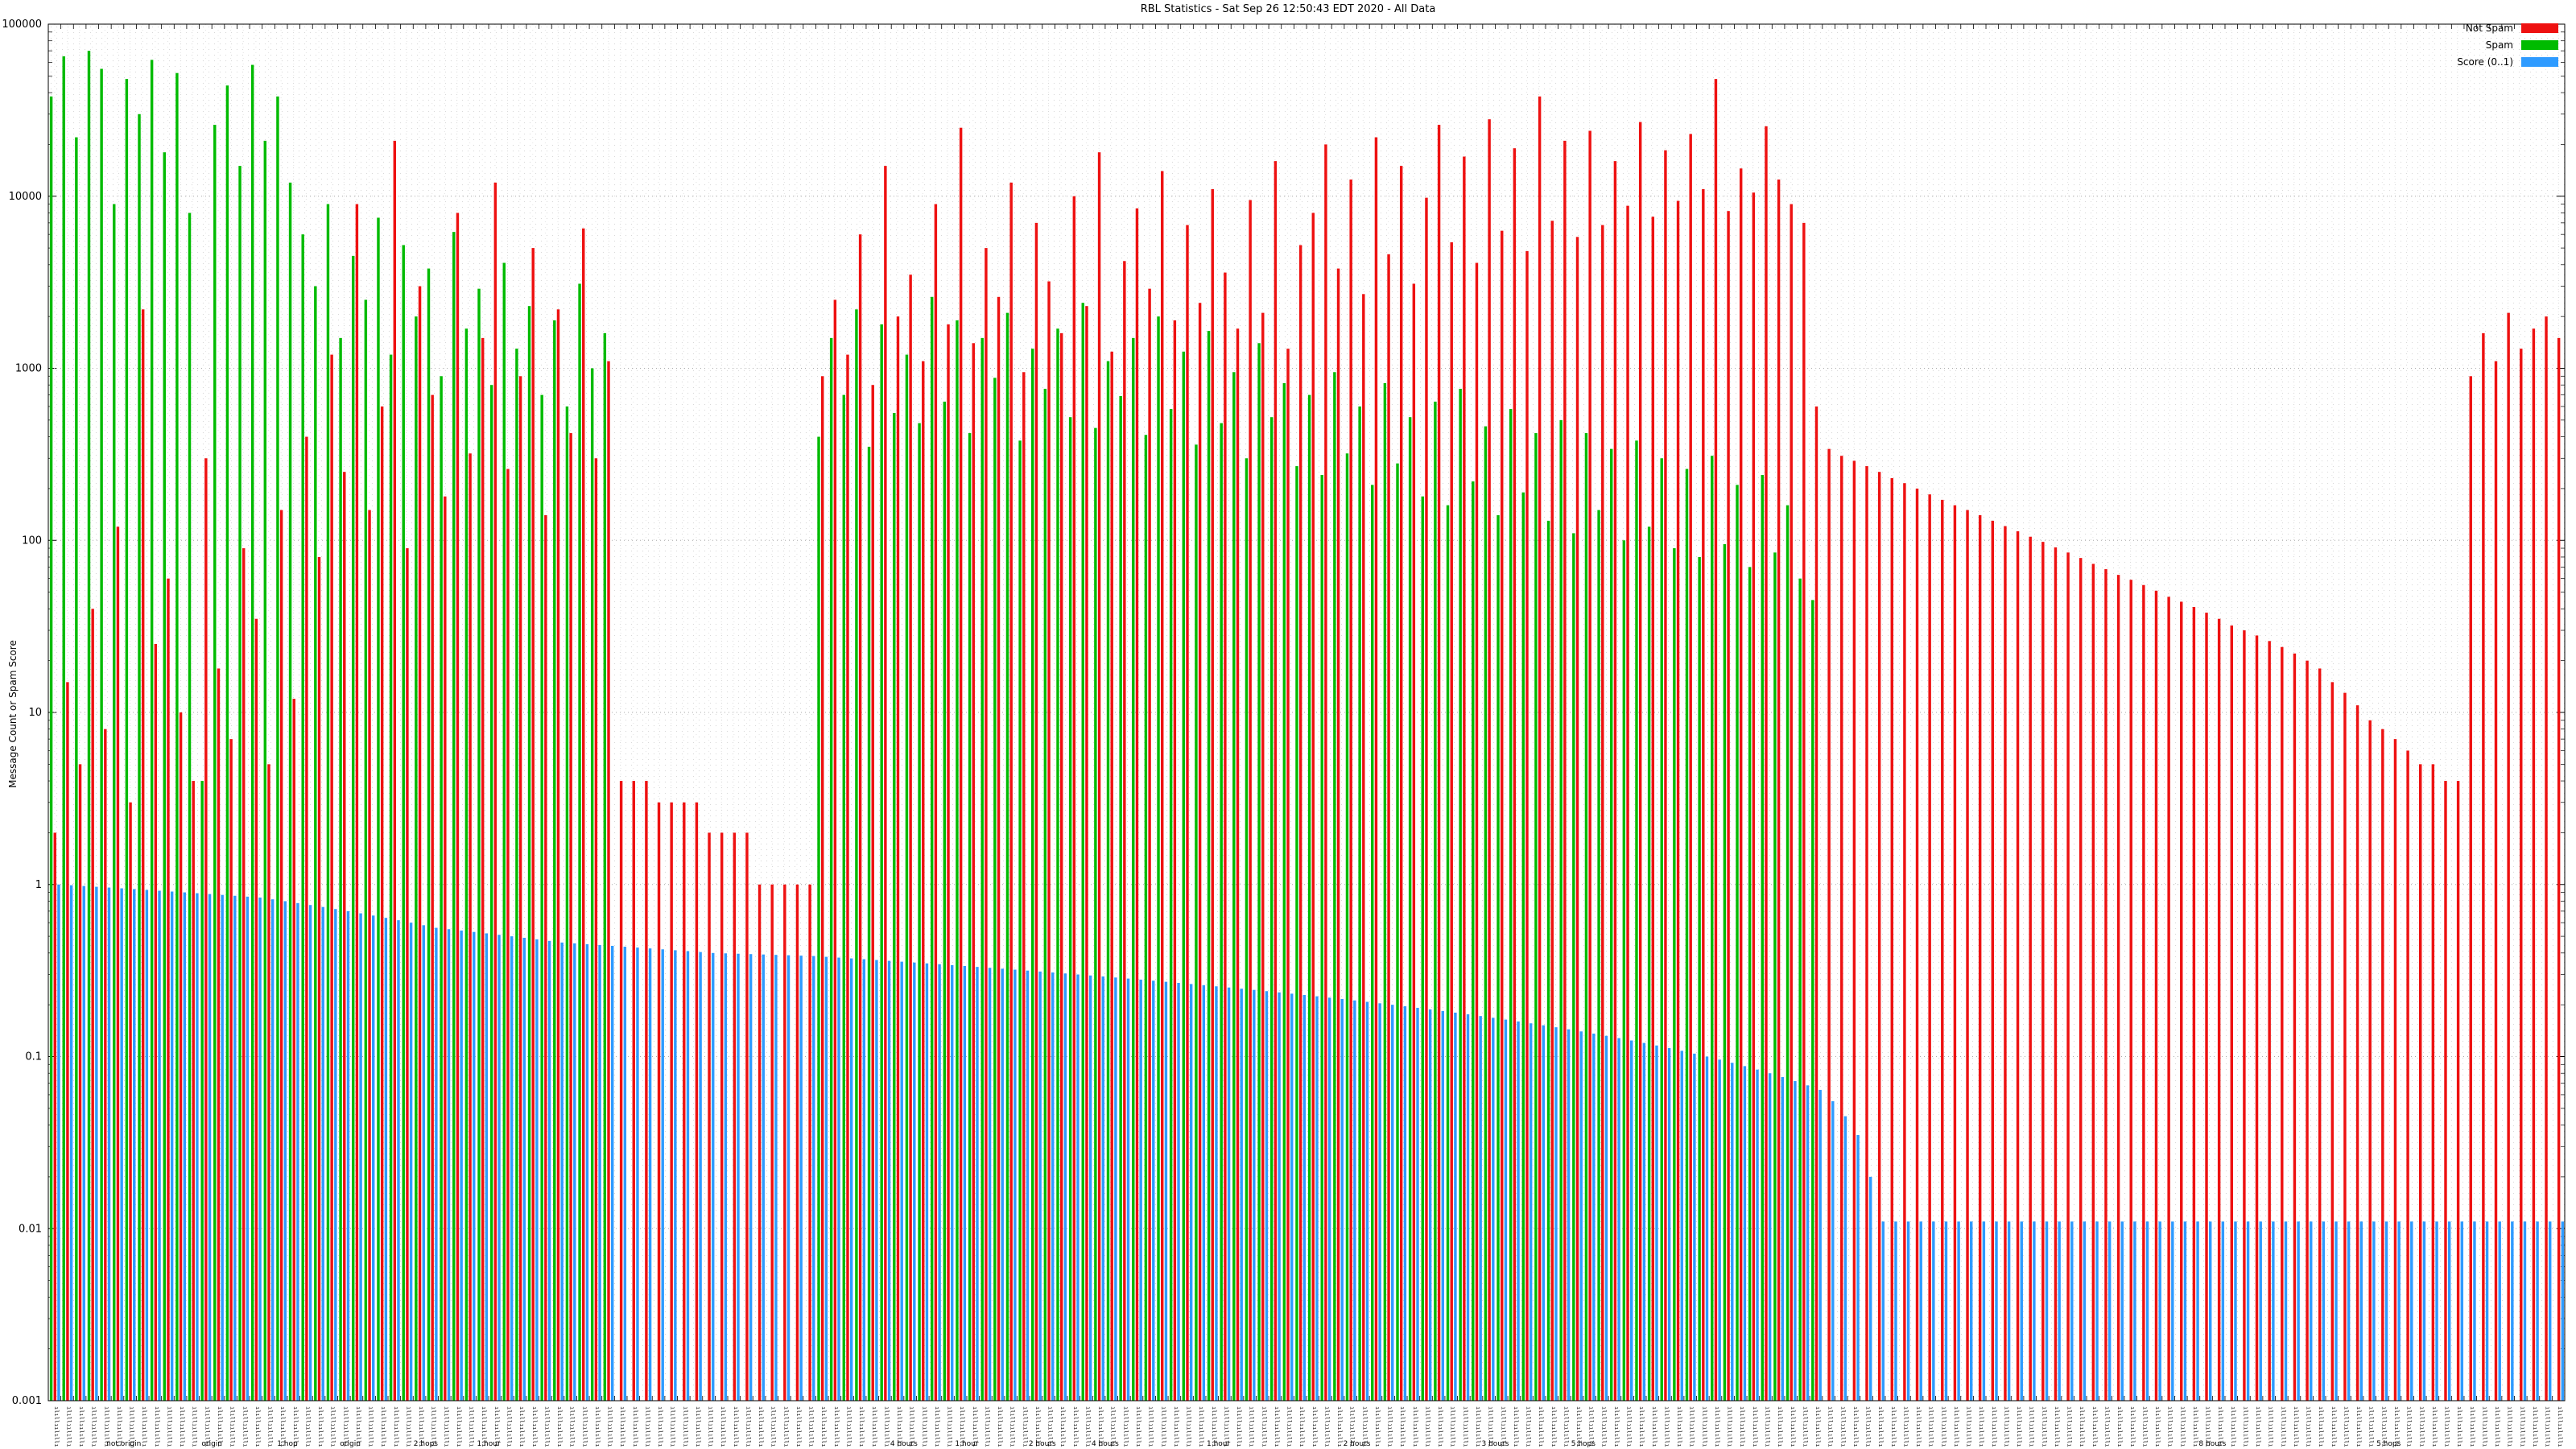 The height and width of the screenshot is (1449, 2576). I want to click on svg-text: 8 hours, so click(2212, 1444).